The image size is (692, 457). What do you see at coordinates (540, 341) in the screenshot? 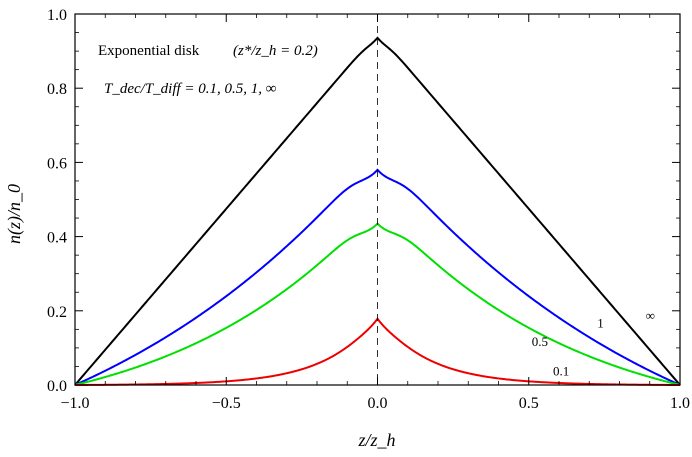
I see `series-label-0-5: 0.5` at bounding box center [540, 341].